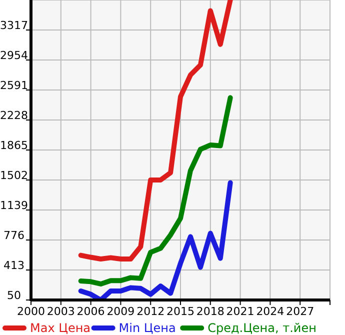 Image resolution: width=345 pixels, height=335 pixels. I want to click on y-tick-label: 50, so click(14, 295).